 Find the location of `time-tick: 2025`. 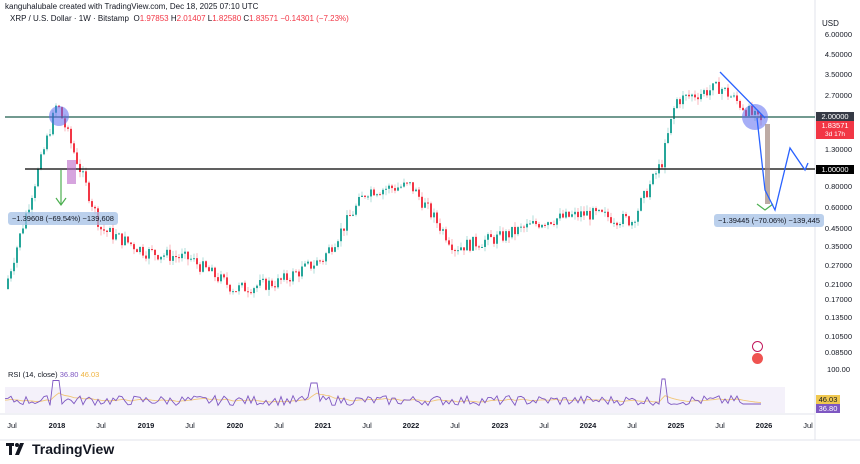

time-tick: 2025 is located at coordinates (676, 425).